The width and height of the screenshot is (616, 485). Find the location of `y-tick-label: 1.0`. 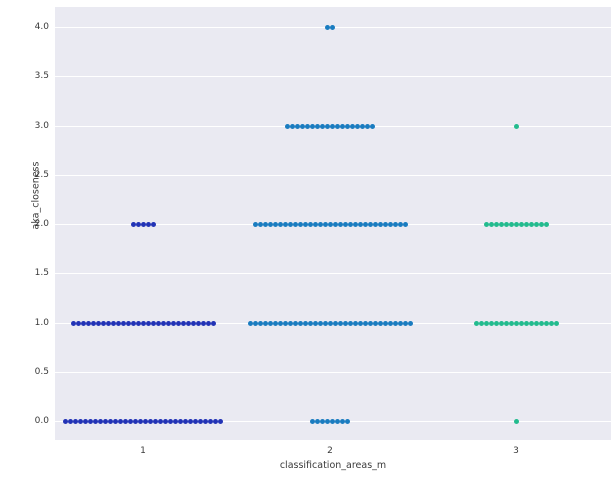

y-tick-label: 1.0 is located at coordinates (41, 322).